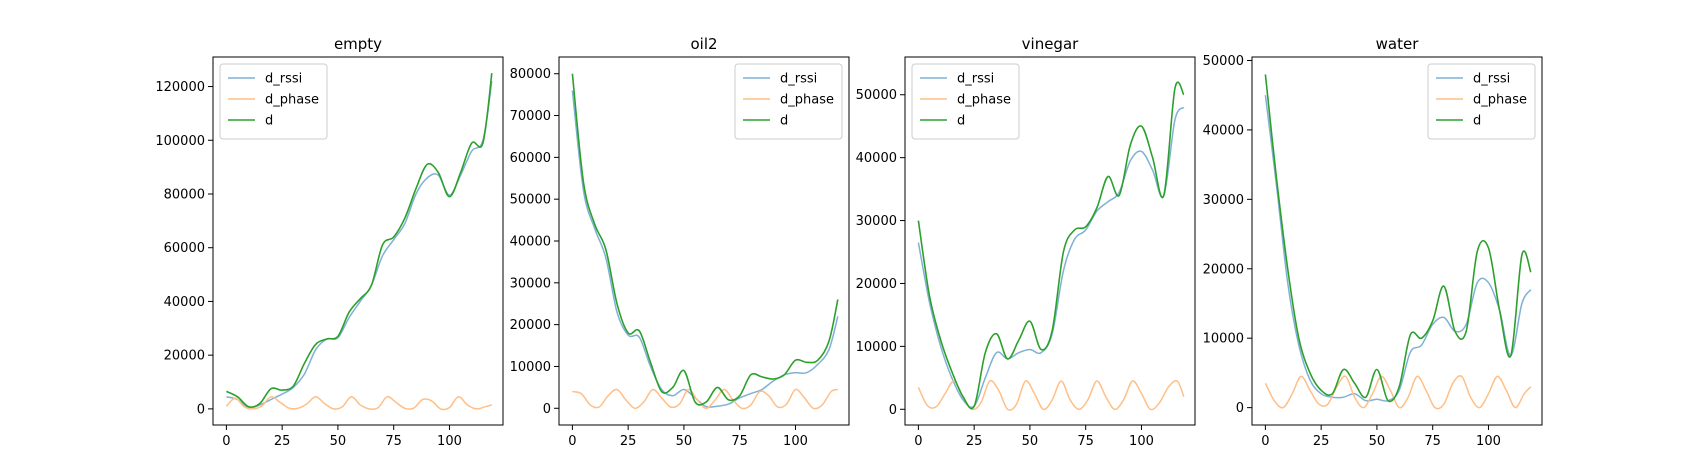  Describe the element at coordinates (530, 116) in the screenshot. I see `y-tick-label: 70000` at that location.